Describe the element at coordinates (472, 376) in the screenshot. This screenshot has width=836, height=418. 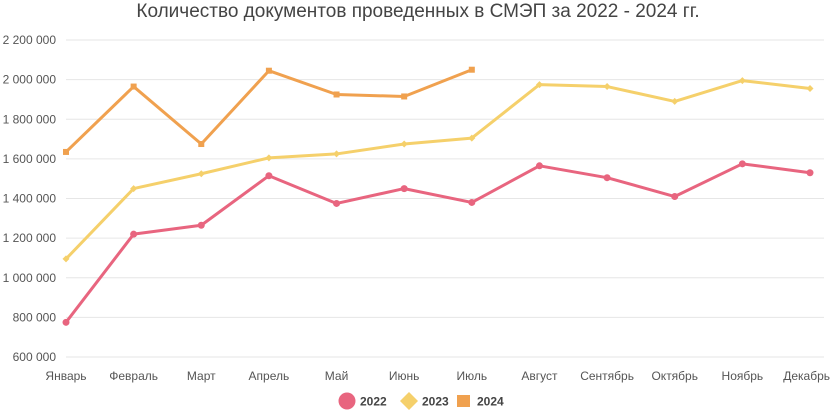
I see `x-tick-label: Июль` at that location.